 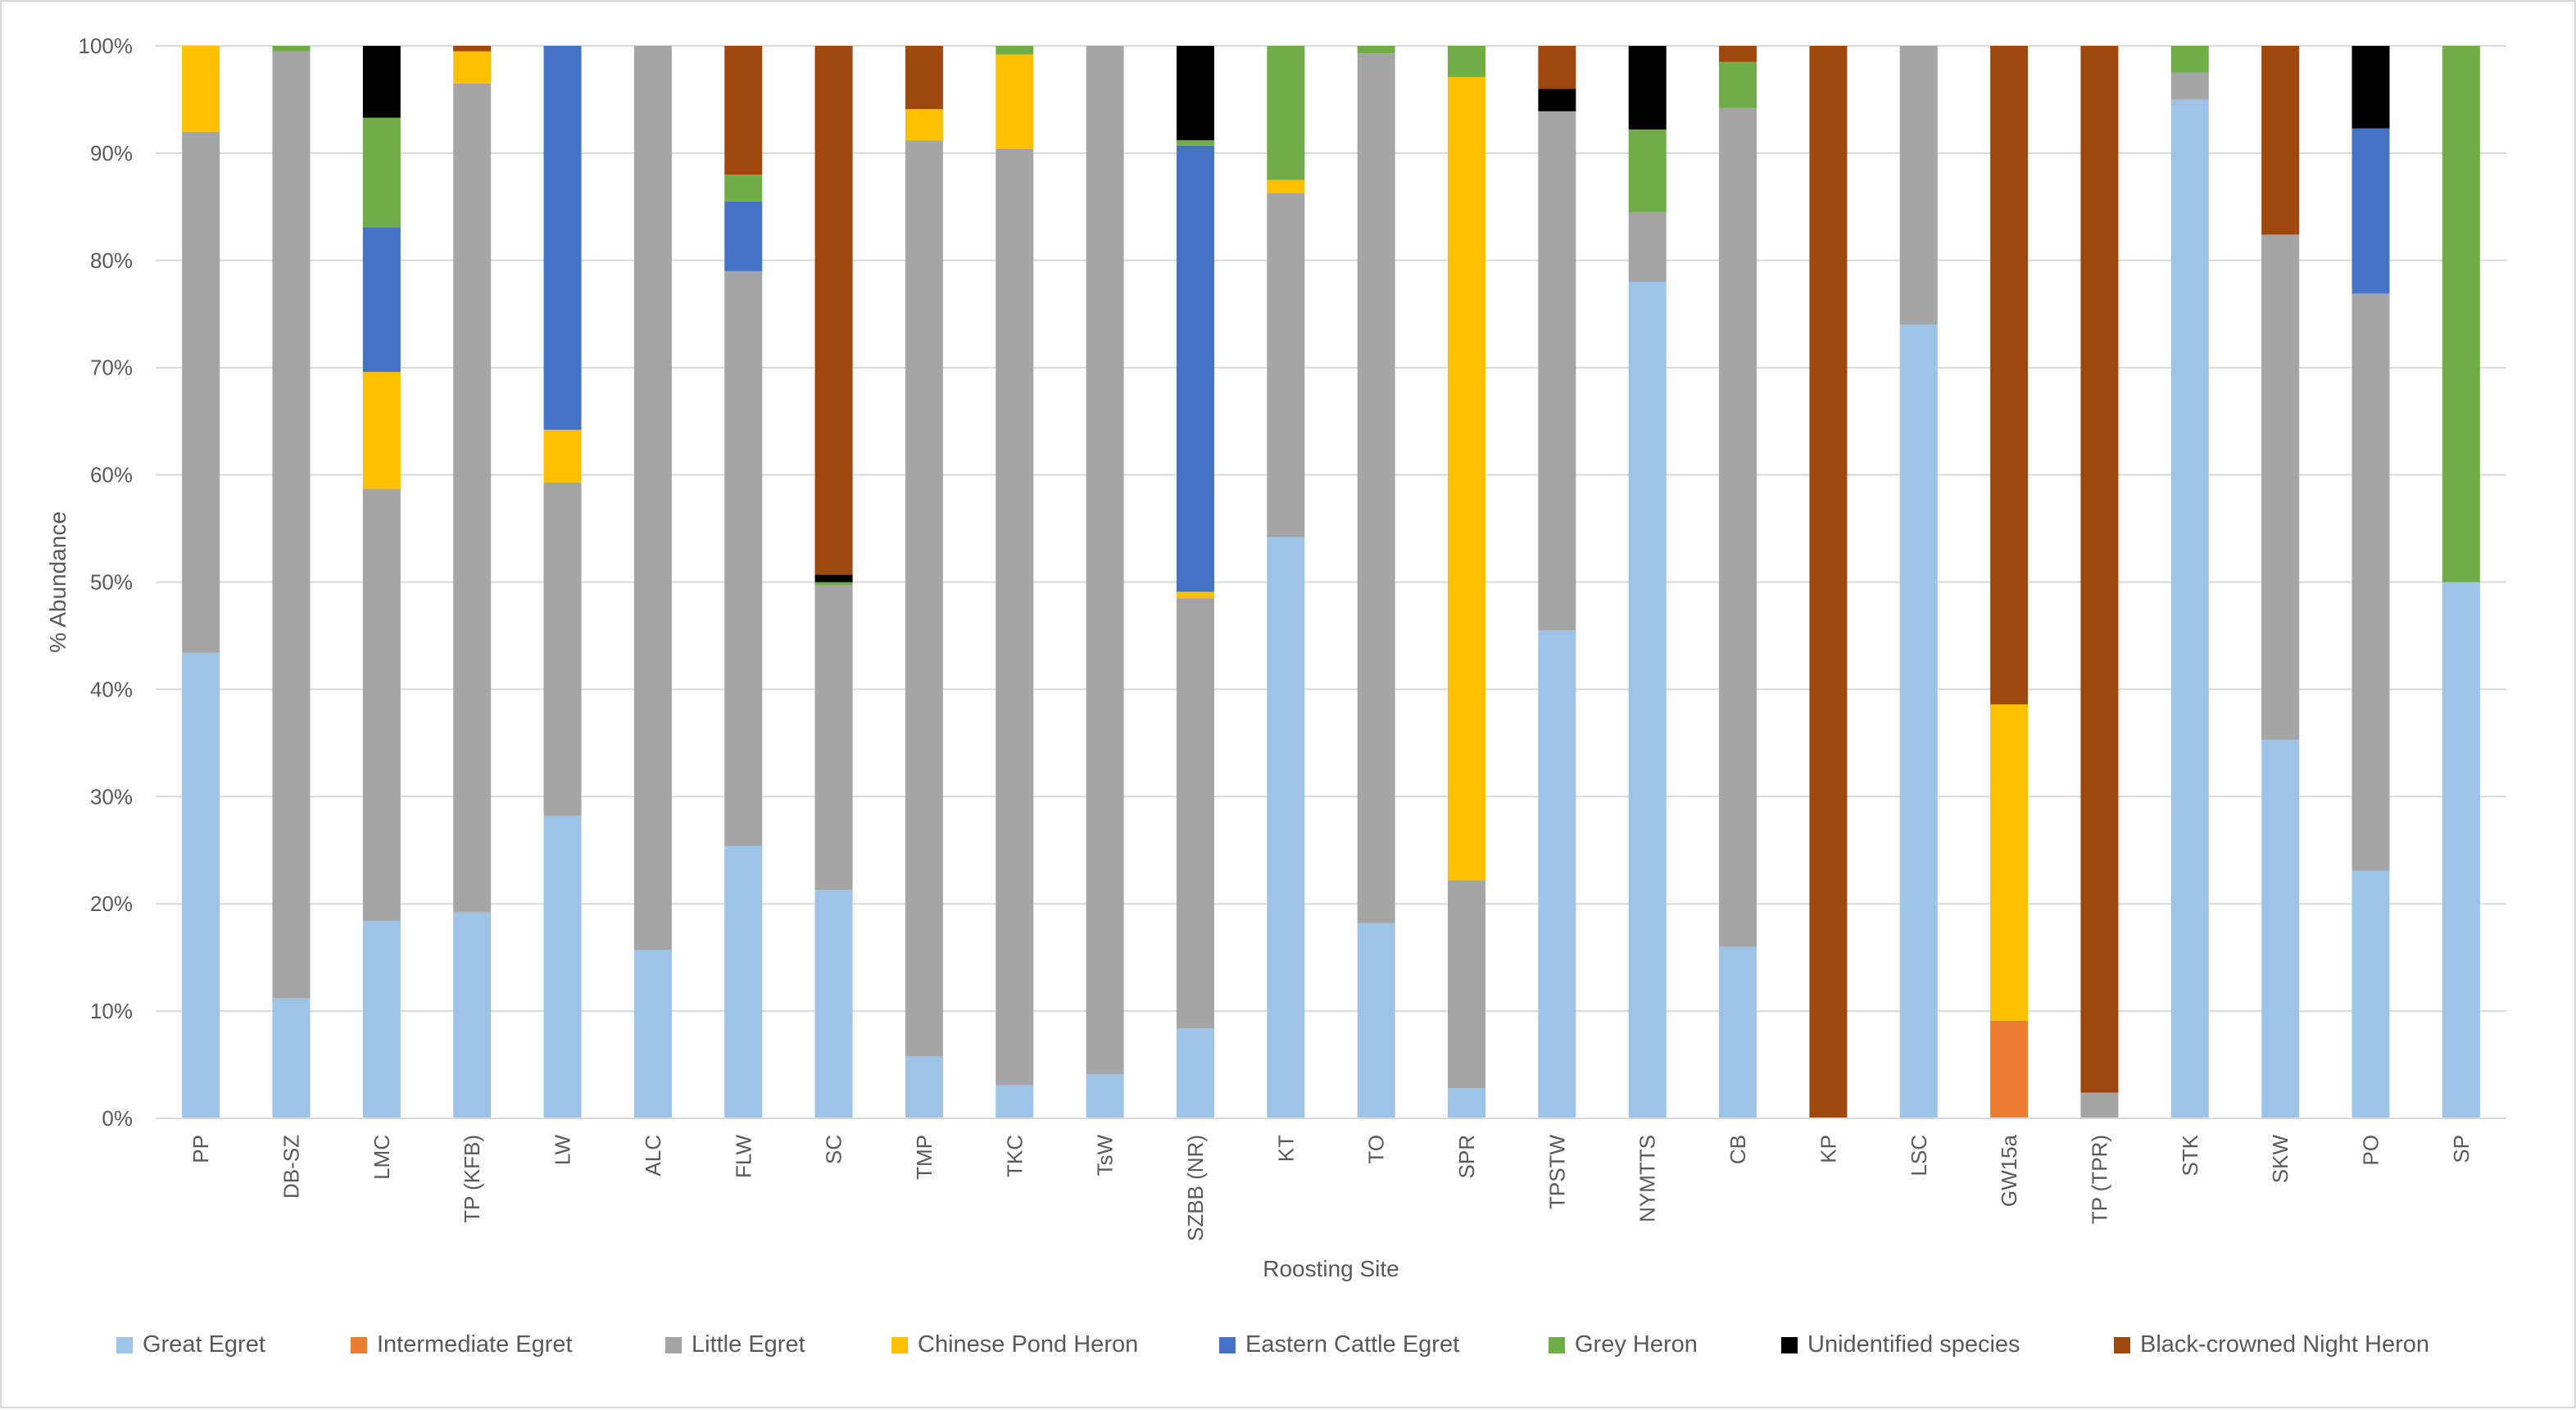 I want to click on x-tick-label: TP (TPR), so click(x=2099, y=1179).